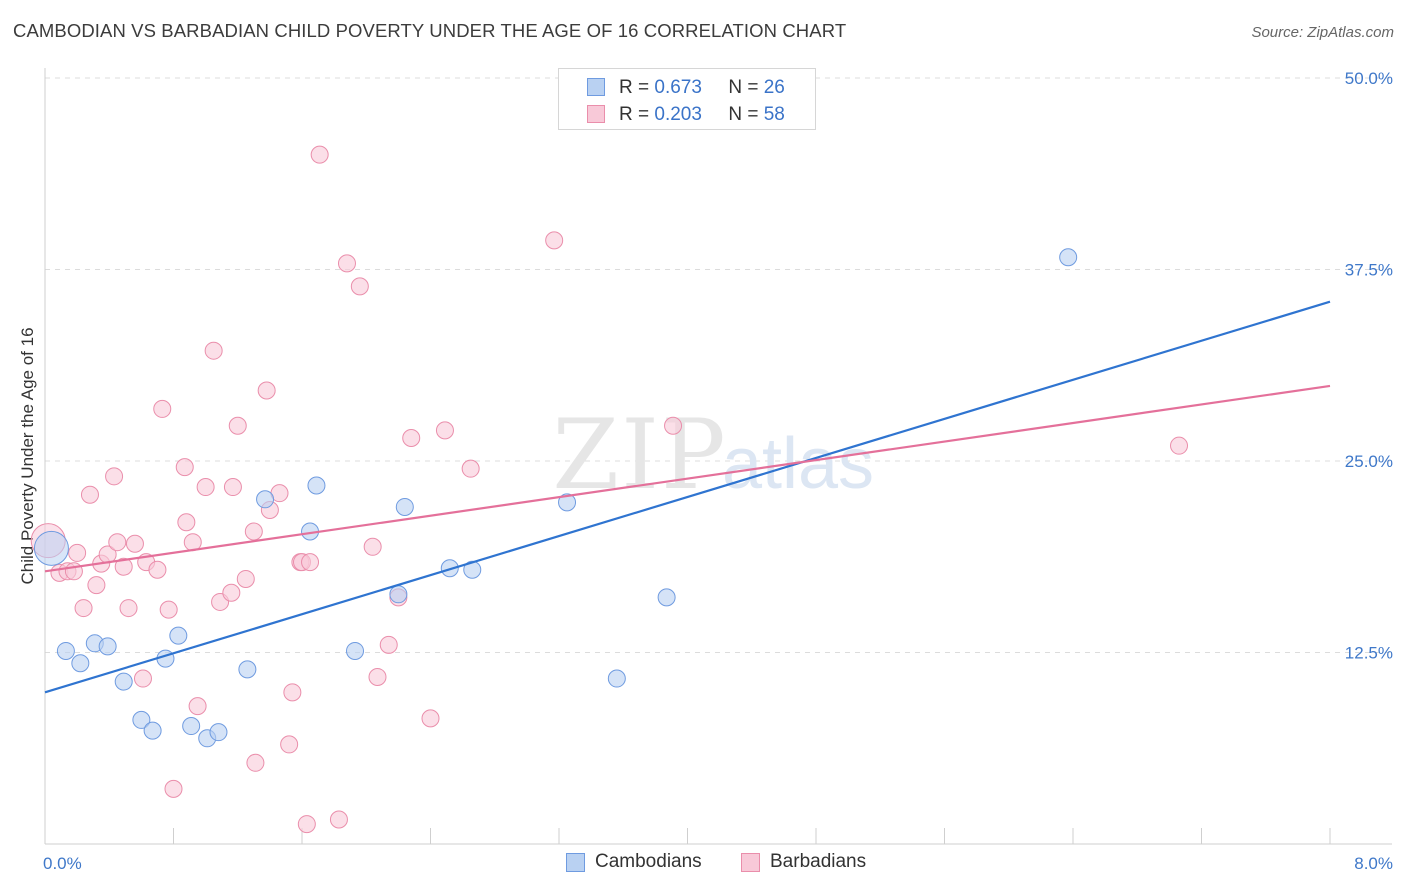 The image size is (1406, 892). I want to click on legend-r-value: 0.203, so click(678, 114).